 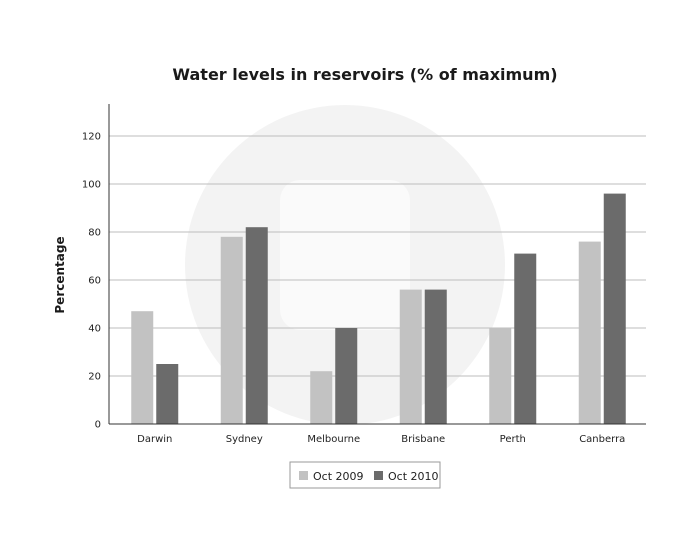 I want to click on legend: Oct 2009 Oct 2010, so click(x=365, y=475).